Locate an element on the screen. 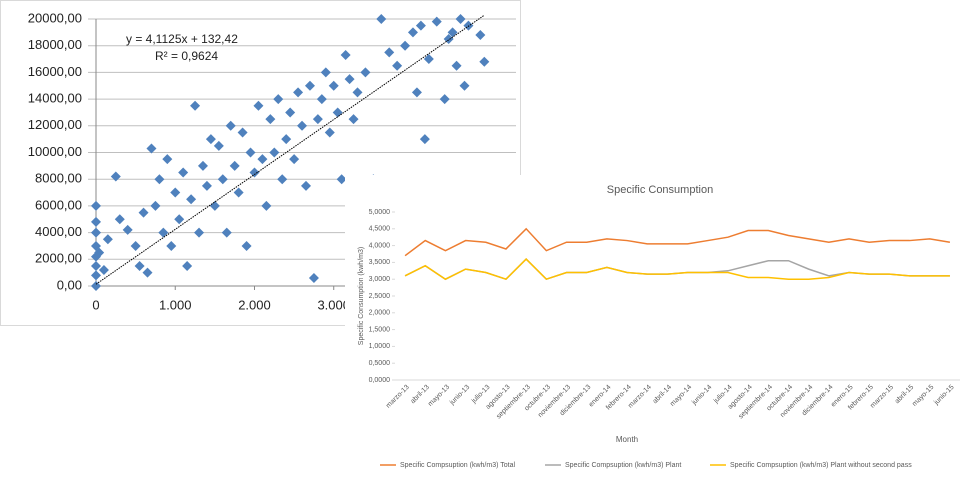 The height and width of the screenshot is (480, 972). y-tick-label: 6000,00 is located at coordinates (58, 204).